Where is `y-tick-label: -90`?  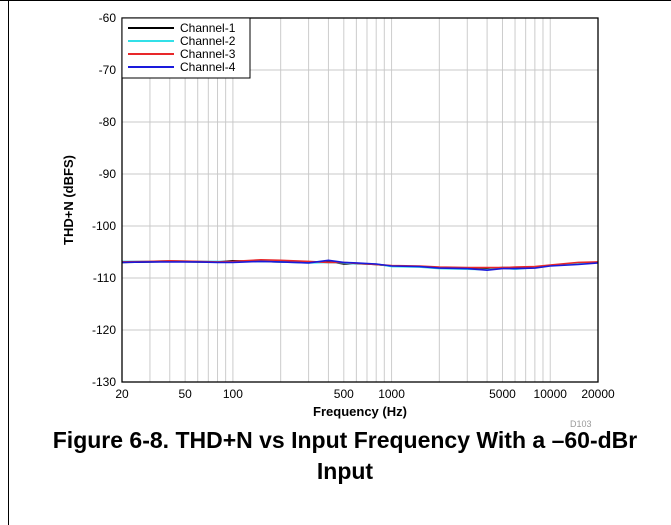
y-tick-label: -90 is located at coordinates (108, 174).